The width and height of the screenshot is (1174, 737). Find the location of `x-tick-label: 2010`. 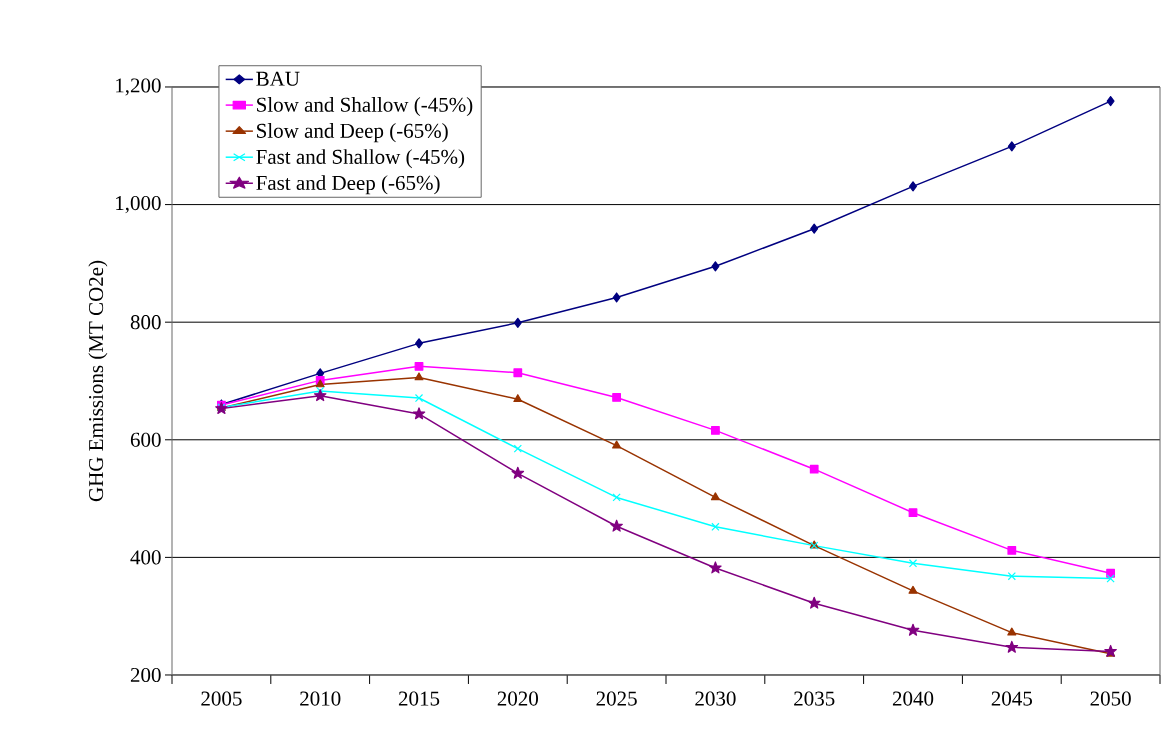

x-tick-label: 2010 is located at coordinates (320, 698).